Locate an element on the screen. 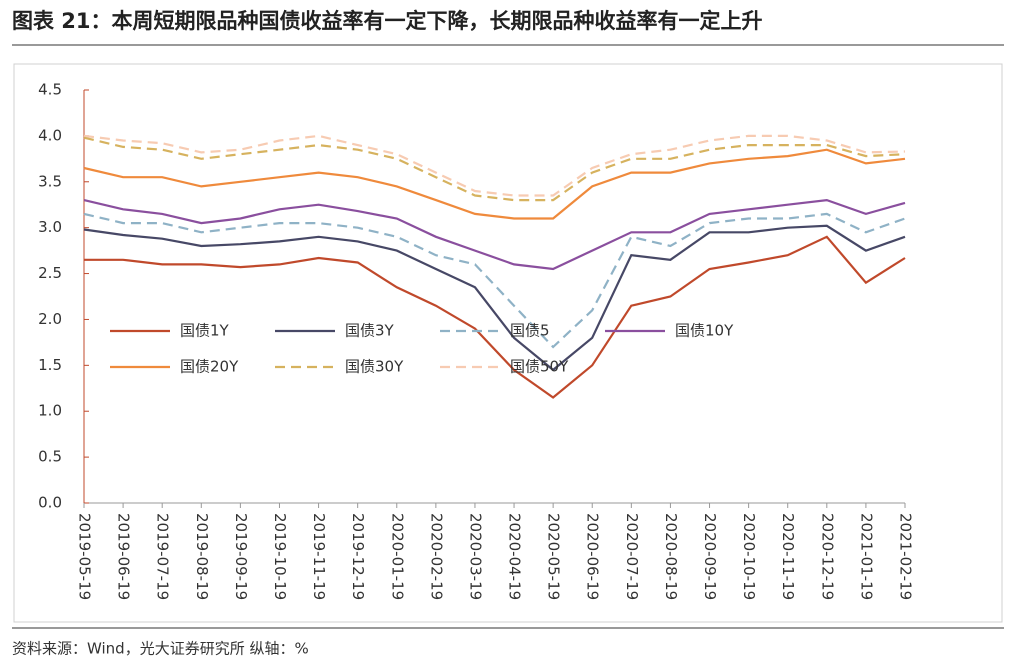  y-tick-label: 2.5 is located at coordinates (50, 273).